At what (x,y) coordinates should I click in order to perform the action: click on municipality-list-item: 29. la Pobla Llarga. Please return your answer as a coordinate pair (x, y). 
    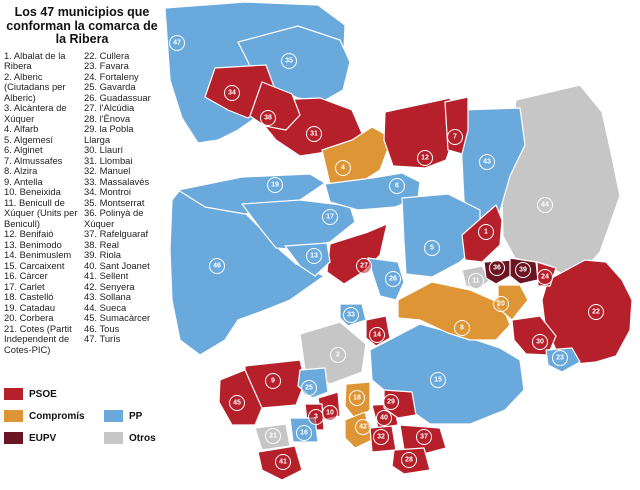
    Looking at the image, I should click on (109, 134).